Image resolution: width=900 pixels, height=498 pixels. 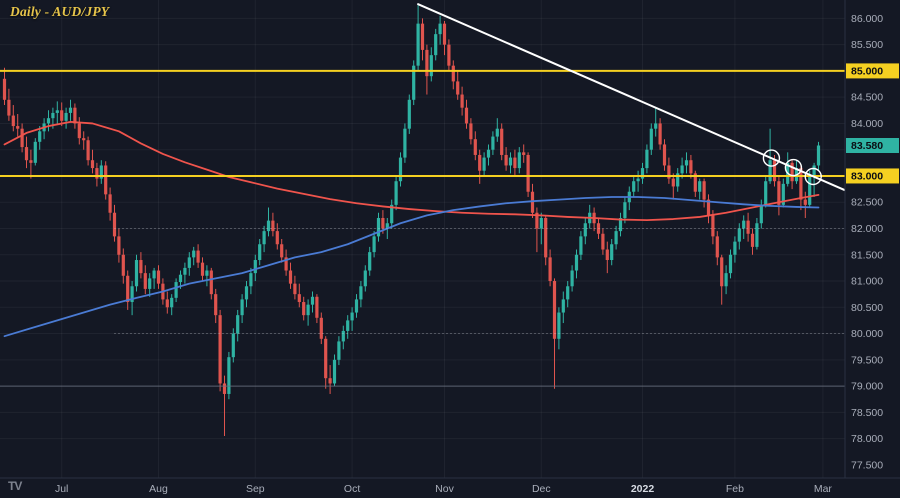 I want to click on price-tick-label: 80.500, so click(x=867, y=308).